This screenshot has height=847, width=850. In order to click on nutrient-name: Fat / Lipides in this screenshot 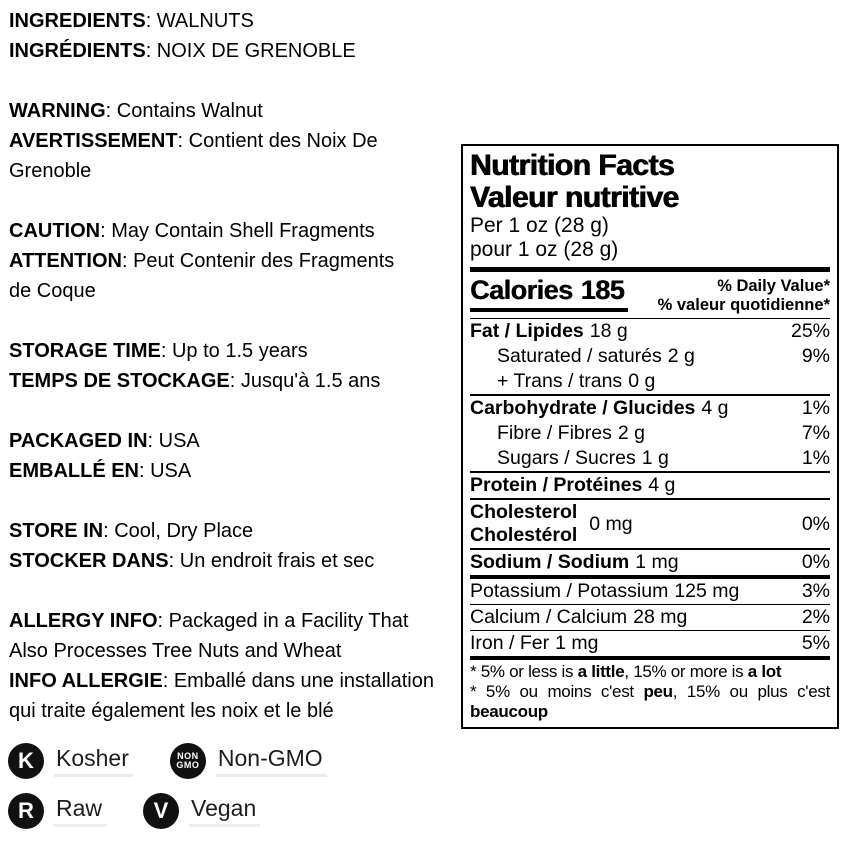, I will do `click(527, 331)`.